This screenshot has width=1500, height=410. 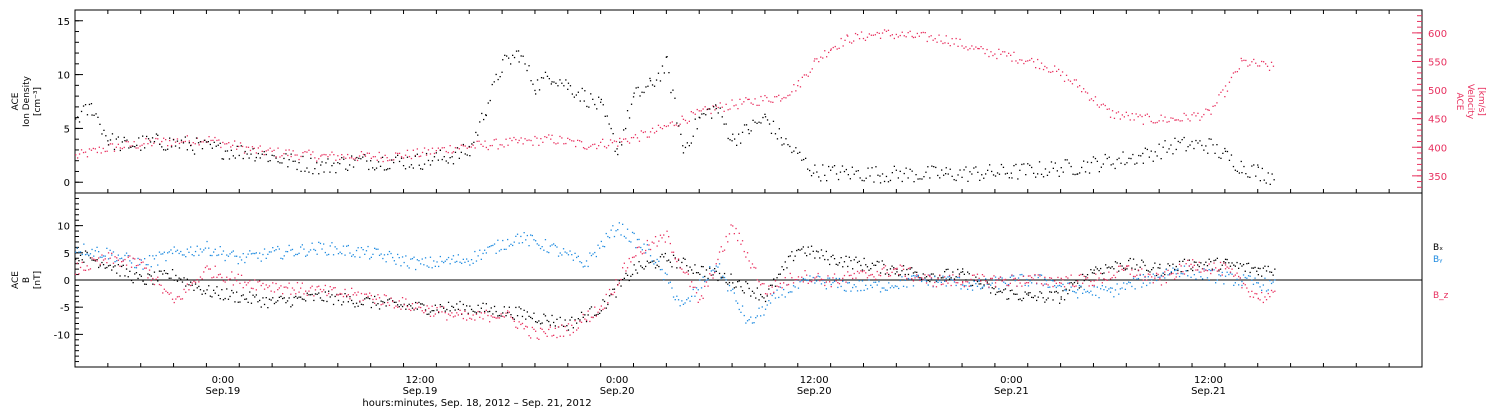 What do you see at coordinates (420, 380) in the screenshot?
I see `x-tick-time: 12:00` at bounding box center [420, 380].